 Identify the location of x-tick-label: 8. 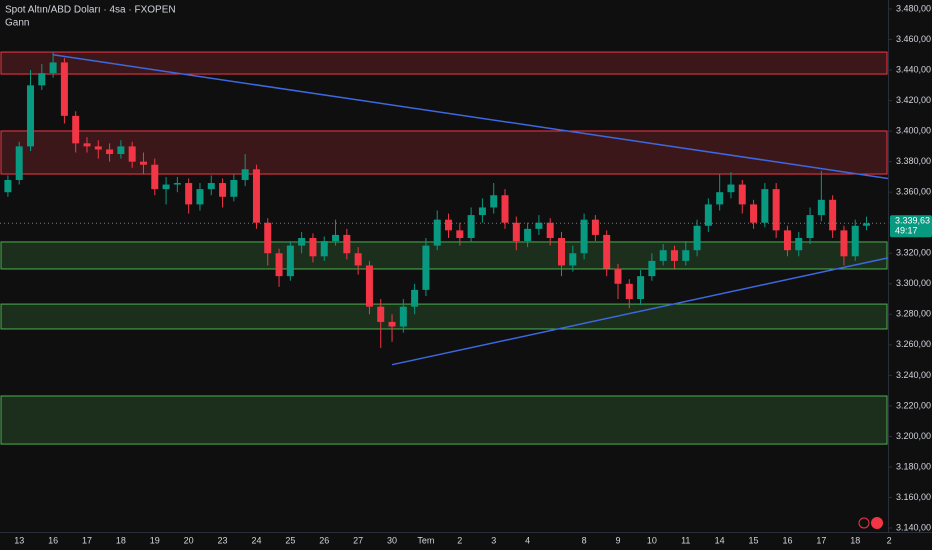
(584, 540).